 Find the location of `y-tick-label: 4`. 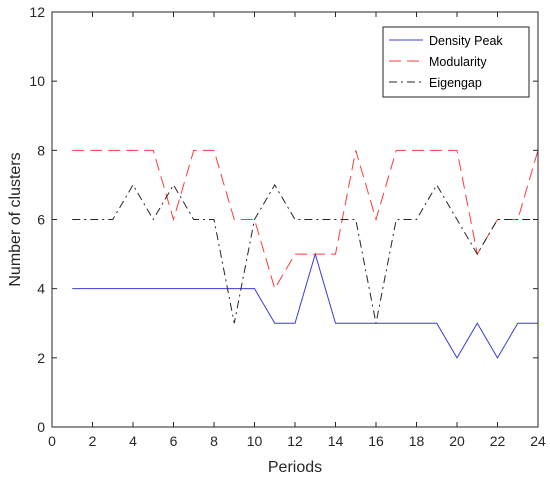

y-tick-label: 4 is located at coordinates (41, 289).